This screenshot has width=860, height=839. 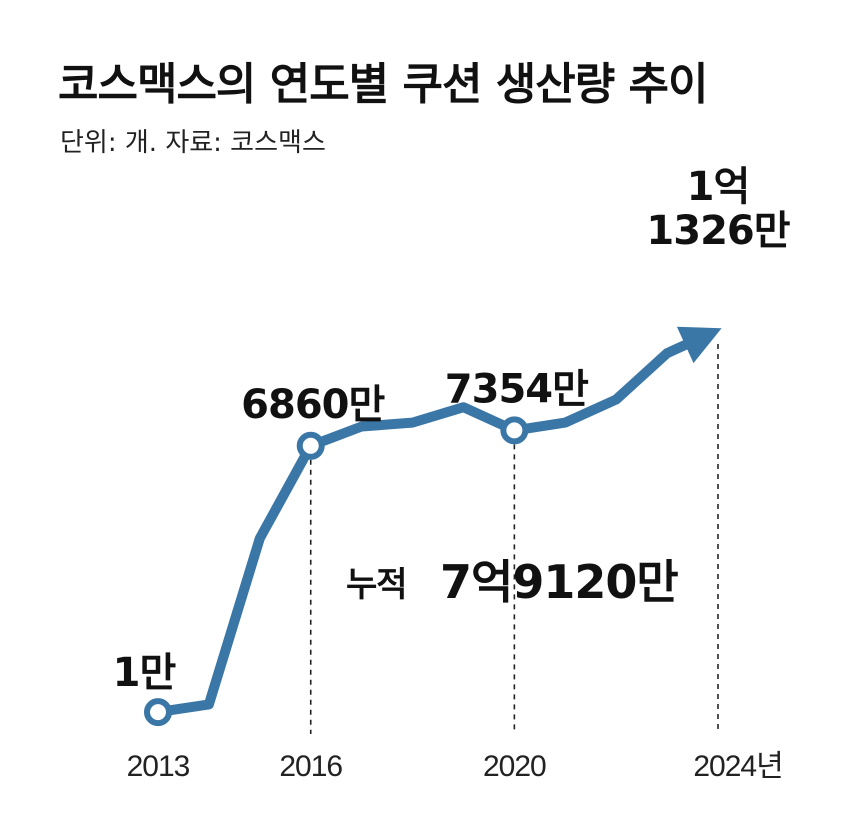 I want to click on data-point-2013, so click(x=158, y=712).